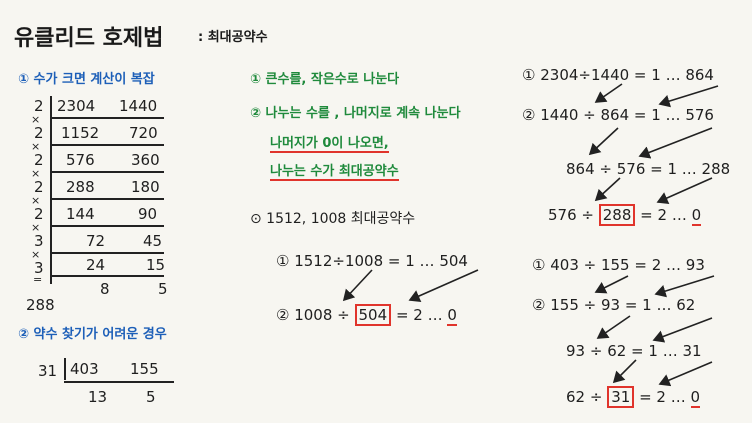 The width and height of the screenshot is (752, 423). What do you see at coordinates (325, 79) in the screenshot?
I see `rule-1: ① 큰수를, 작은수로 나눈다` at bounding box center [325, 79].